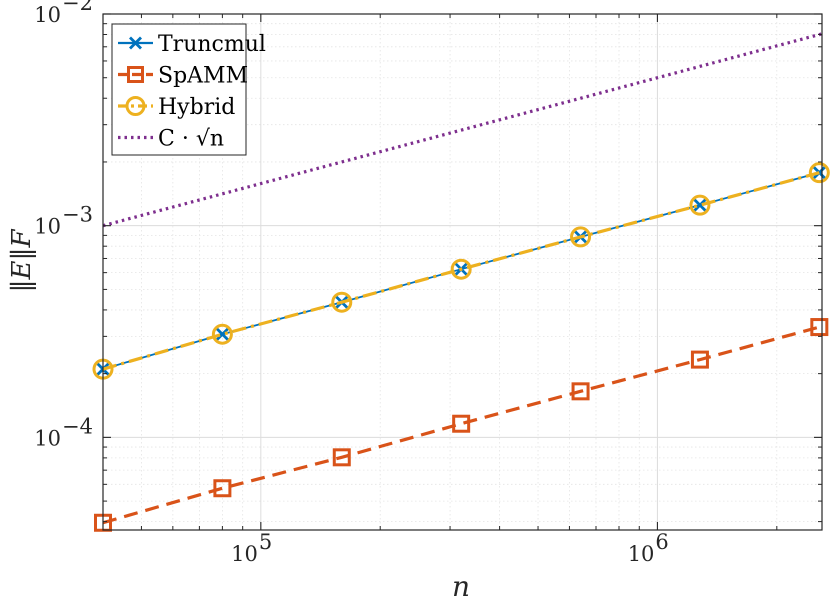 The height and width of the screenshot is (602, 830). Describe the element at coordinates (203, 76) in the screenshot. I see `svg-text: SpAMM` at that location.